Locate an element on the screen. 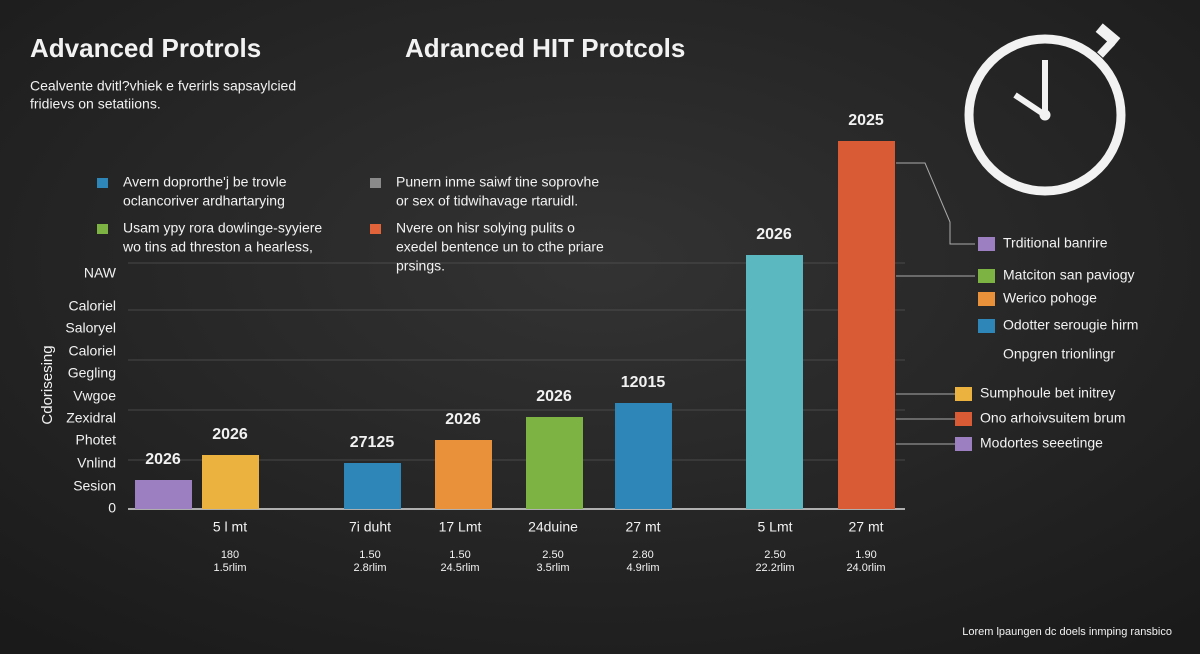 This screenshot has height=654, width=1200. legend-label: Ono arhoivsuitem brum is located at coordinates (1053, 418).